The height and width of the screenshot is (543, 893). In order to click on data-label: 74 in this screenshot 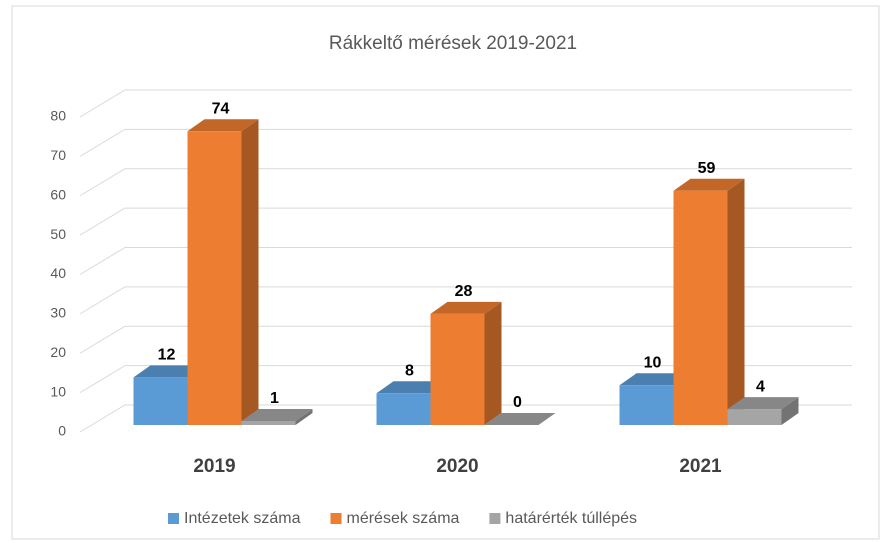, I will do `click(221, 108)`.